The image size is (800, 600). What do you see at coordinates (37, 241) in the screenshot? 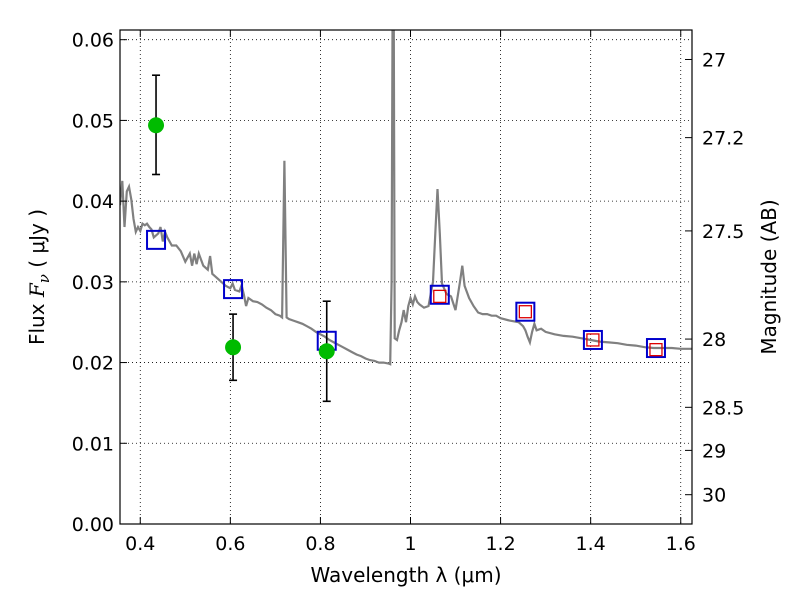
I see `y-axis-label-post: ( μJy )` at bounding box center [37, 241].